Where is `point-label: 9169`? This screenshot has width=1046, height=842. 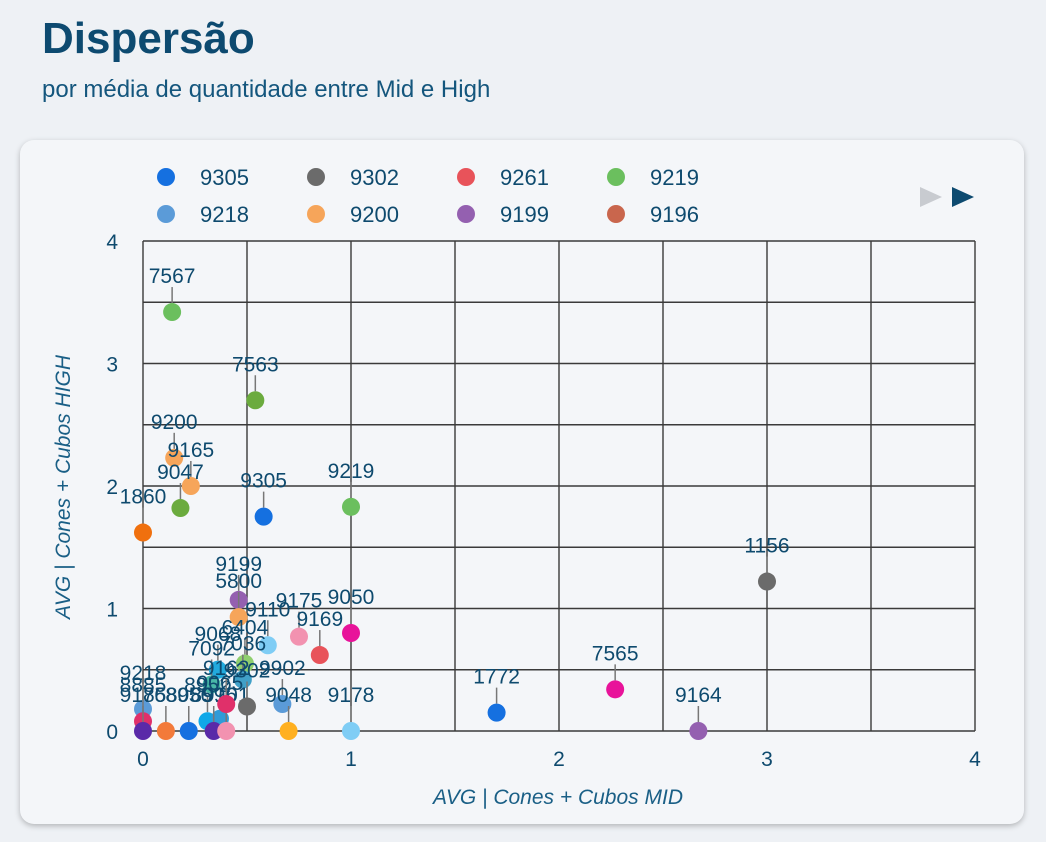 point-label: 9169 is located at coordinates (319, 619).